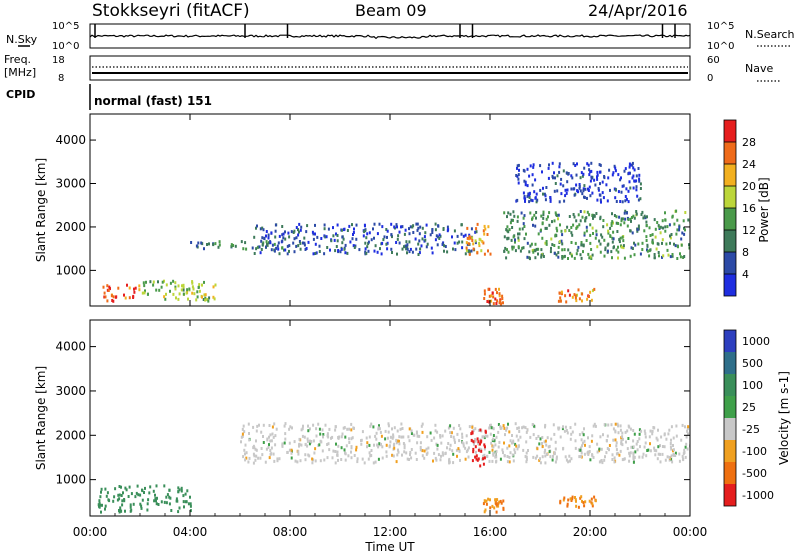 Image resolution: width=800 pixels, height=554 pixels. I want to click on cpid-panel: CPID normal (fast) 151, so click(109, 97).